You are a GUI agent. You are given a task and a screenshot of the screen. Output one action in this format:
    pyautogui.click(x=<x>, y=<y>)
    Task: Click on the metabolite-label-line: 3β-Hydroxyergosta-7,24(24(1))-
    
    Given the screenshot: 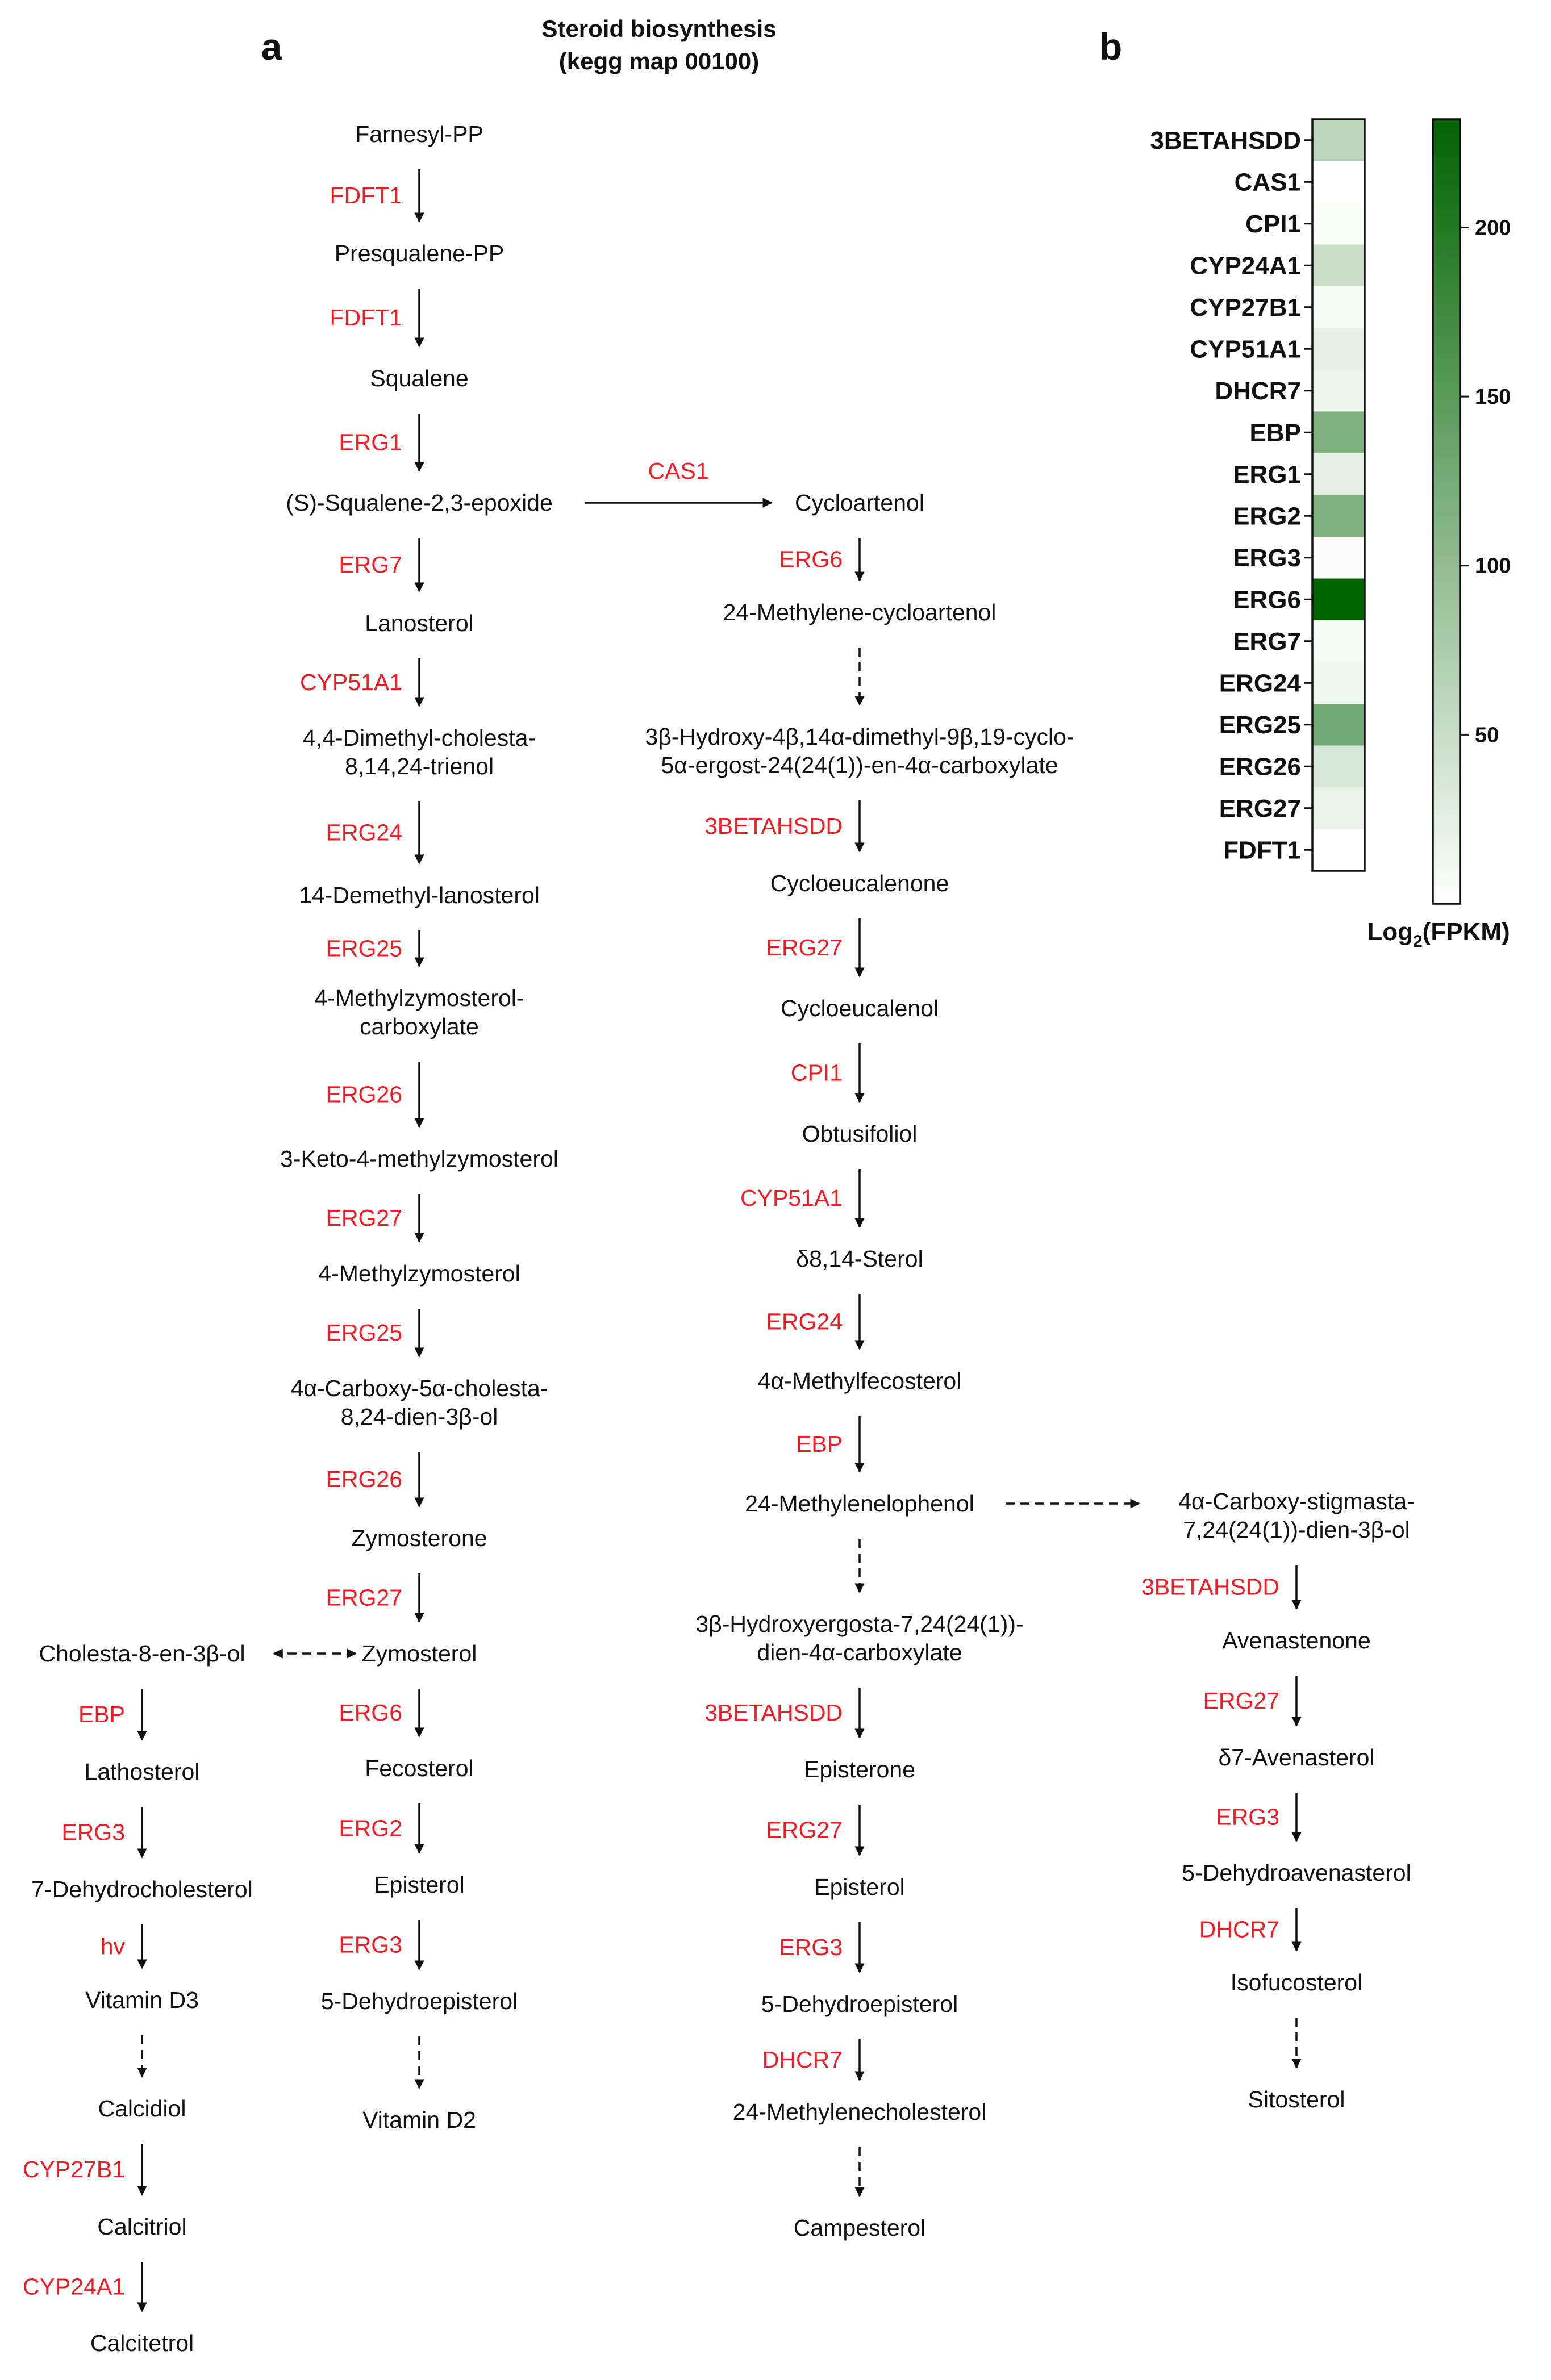 What is the action you would take?
    pyautogui.click(x=859, y=1624)
    